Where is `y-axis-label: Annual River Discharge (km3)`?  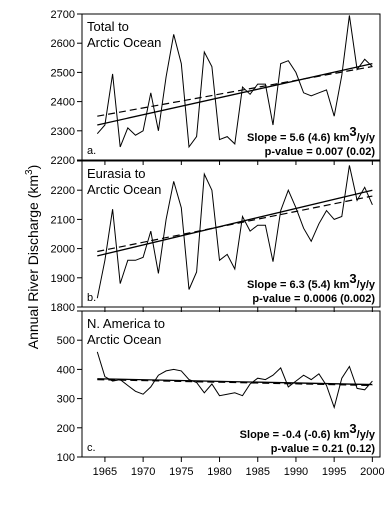 y-axis-label: Annual River Discharge (km3) is located at coordinates (32, 257).